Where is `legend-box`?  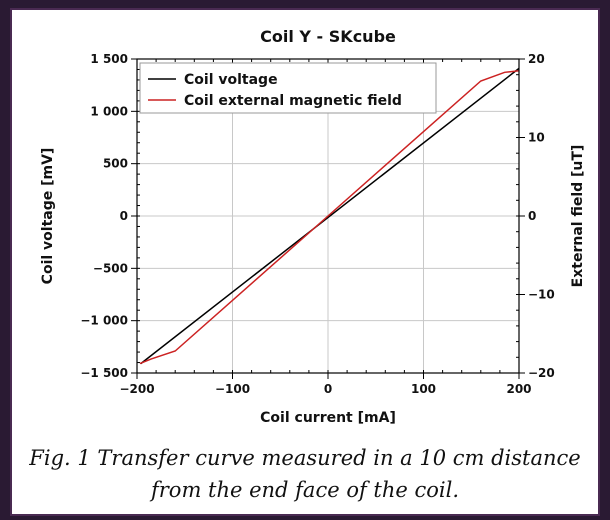
legend-box is located at coordinates (288, 88).